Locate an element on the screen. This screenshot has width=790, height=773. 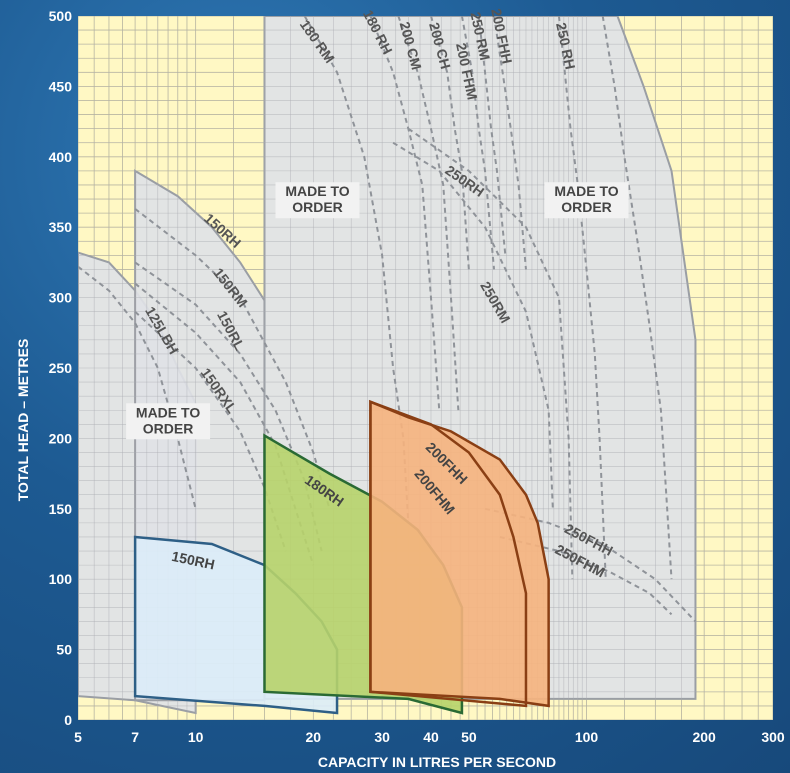
y-tick-labels: 0 50 100 150 200 250 300 350 400 450 500 is located at coordinates (61, 368).